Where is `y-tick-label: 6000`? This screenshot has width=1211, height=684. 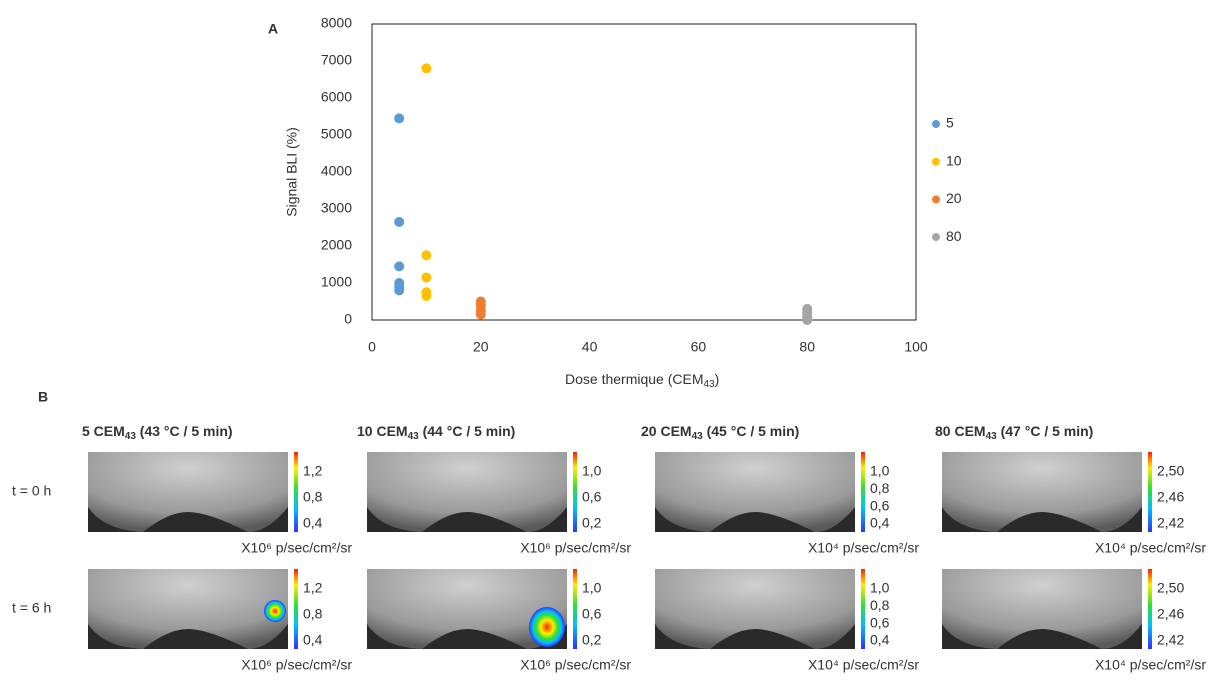
y-tick-label: 6000 is located at coordinates (336, 97).